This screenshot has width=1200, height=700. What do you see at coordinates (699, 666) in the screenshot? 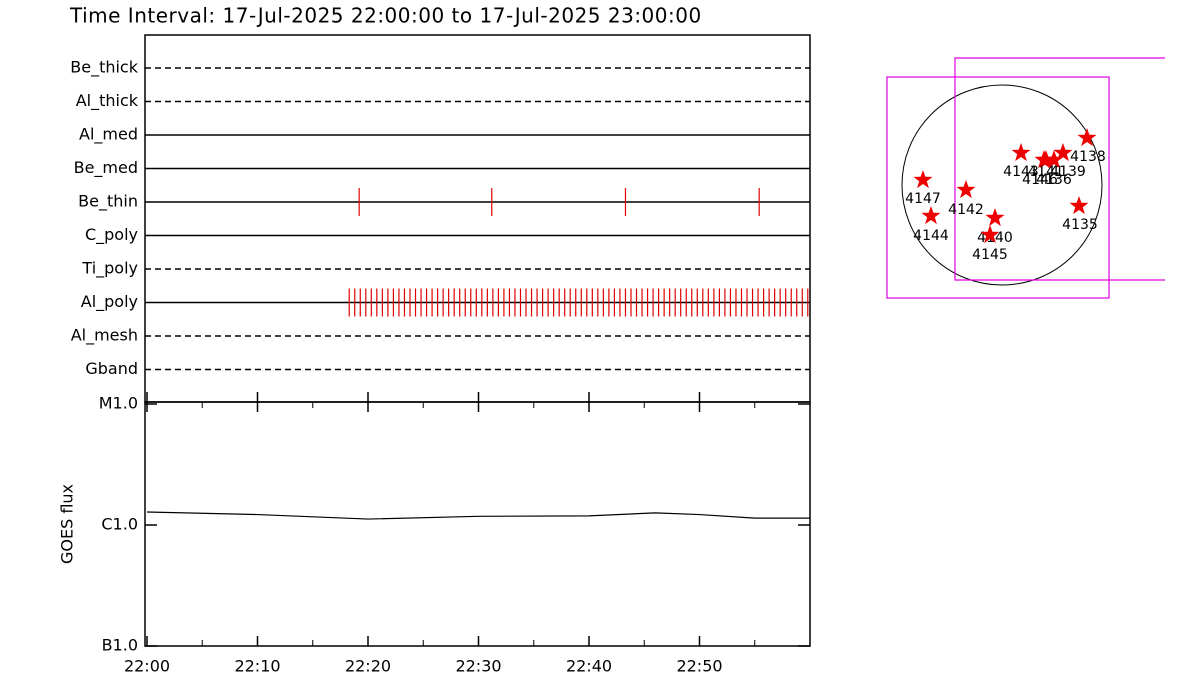
I see `x-tick-label: 22:50` at bounding box center [699, 666].